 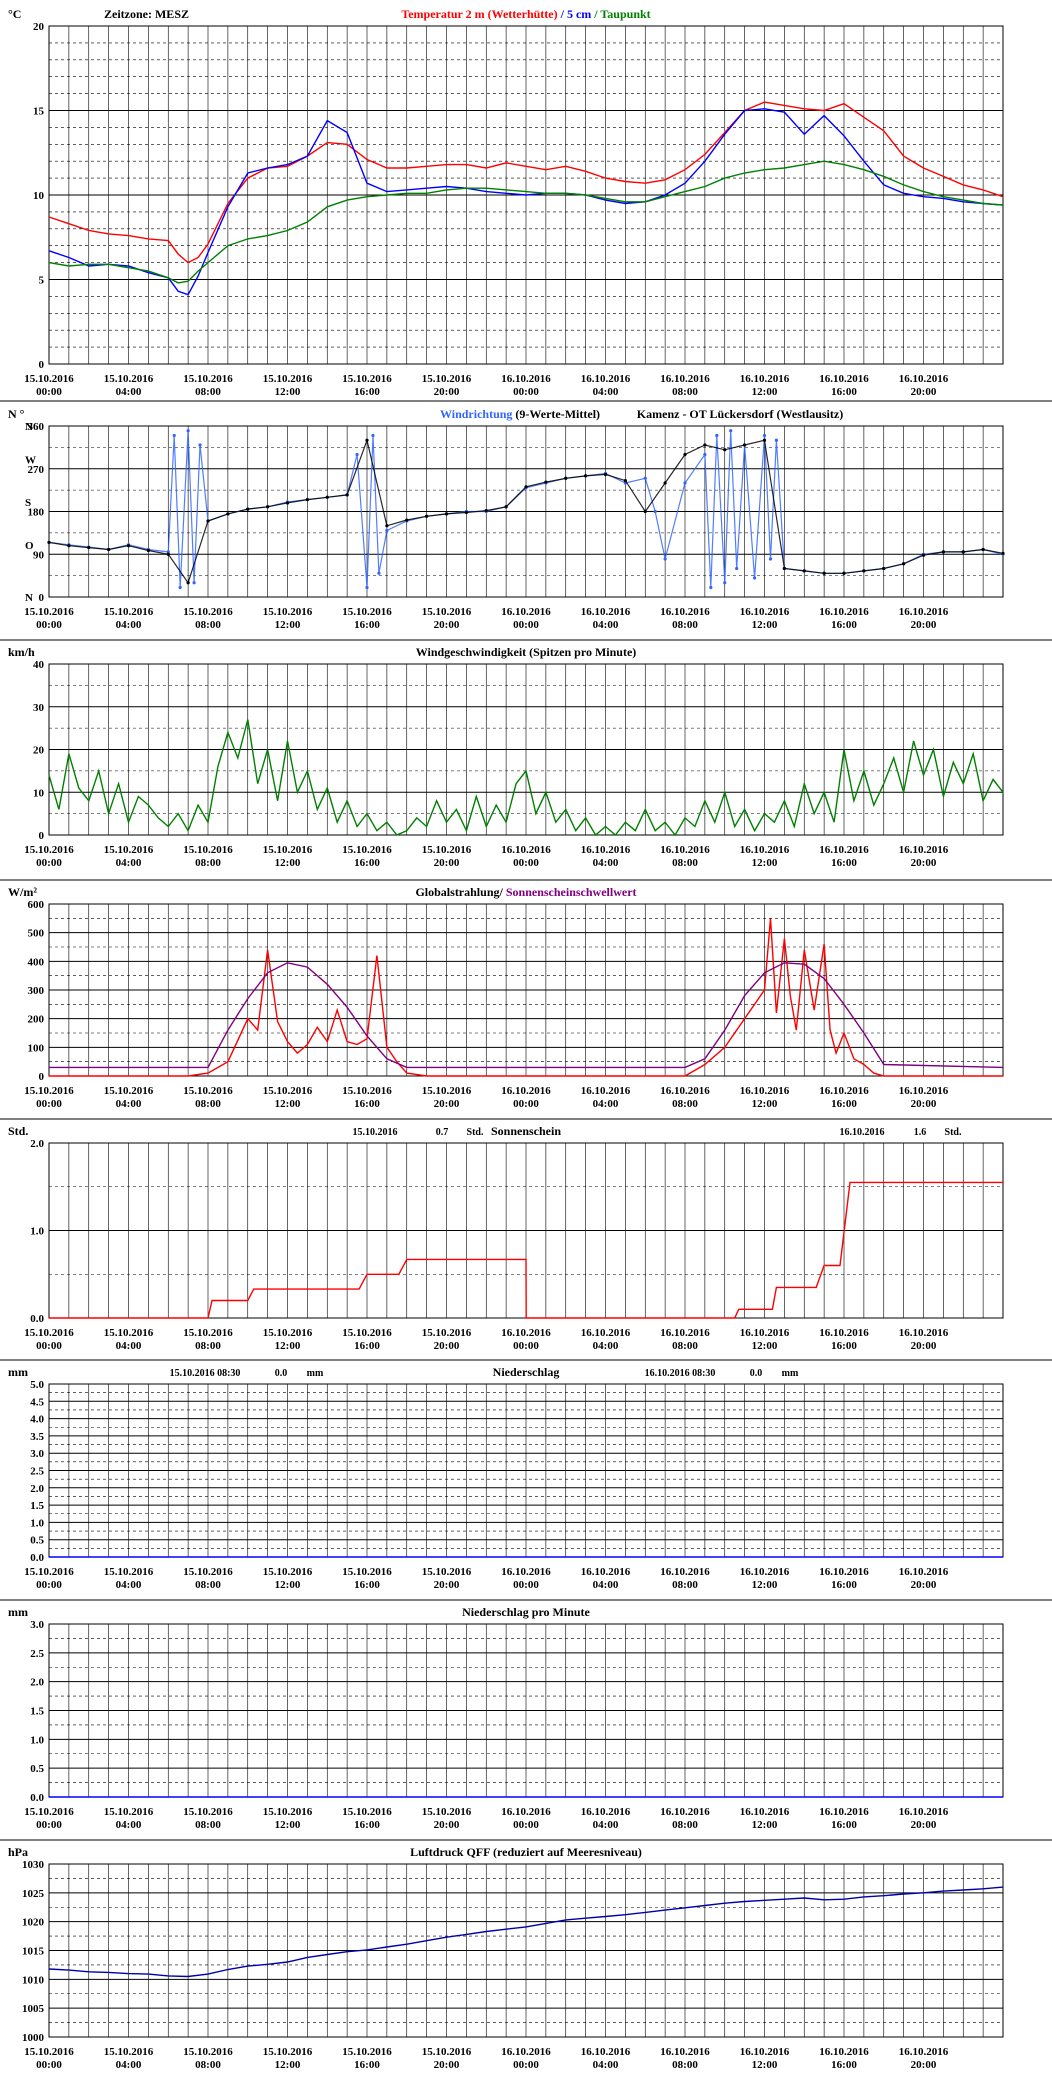 What do you see at coordinates (39, 555) in the screenshot?
I see `y-tick-label: 90` at bounding box center [39, 555].